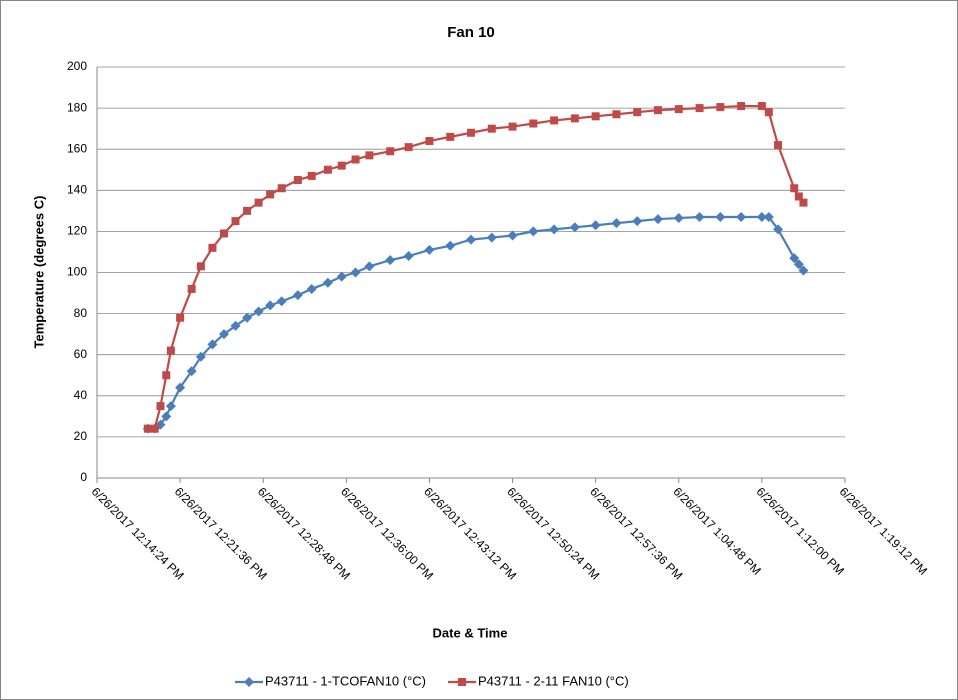  What do you see at coordinates (77, 66) in the screenshot?
I see `y-tick-label: 200` at bounding box center [77, 66].